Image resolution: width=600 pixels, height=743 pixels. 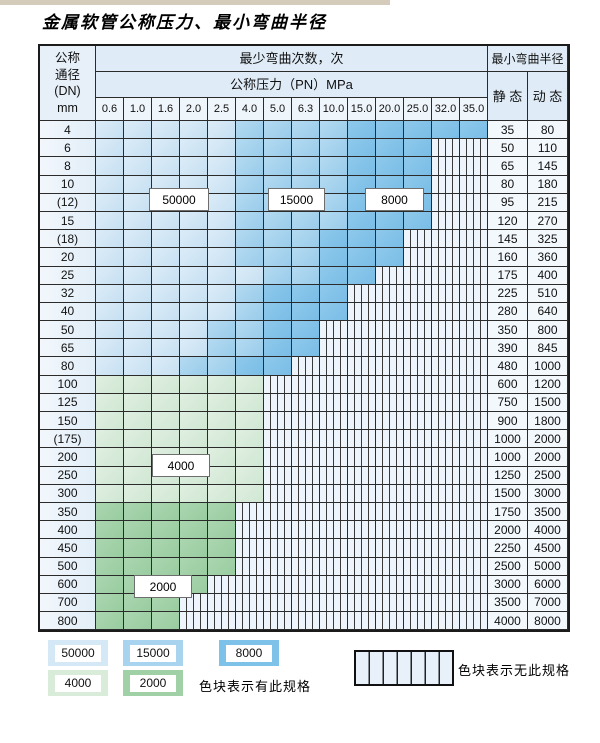 I want to click on min-radius-header: 最小弯曲半径, so click(x=528, y=59).